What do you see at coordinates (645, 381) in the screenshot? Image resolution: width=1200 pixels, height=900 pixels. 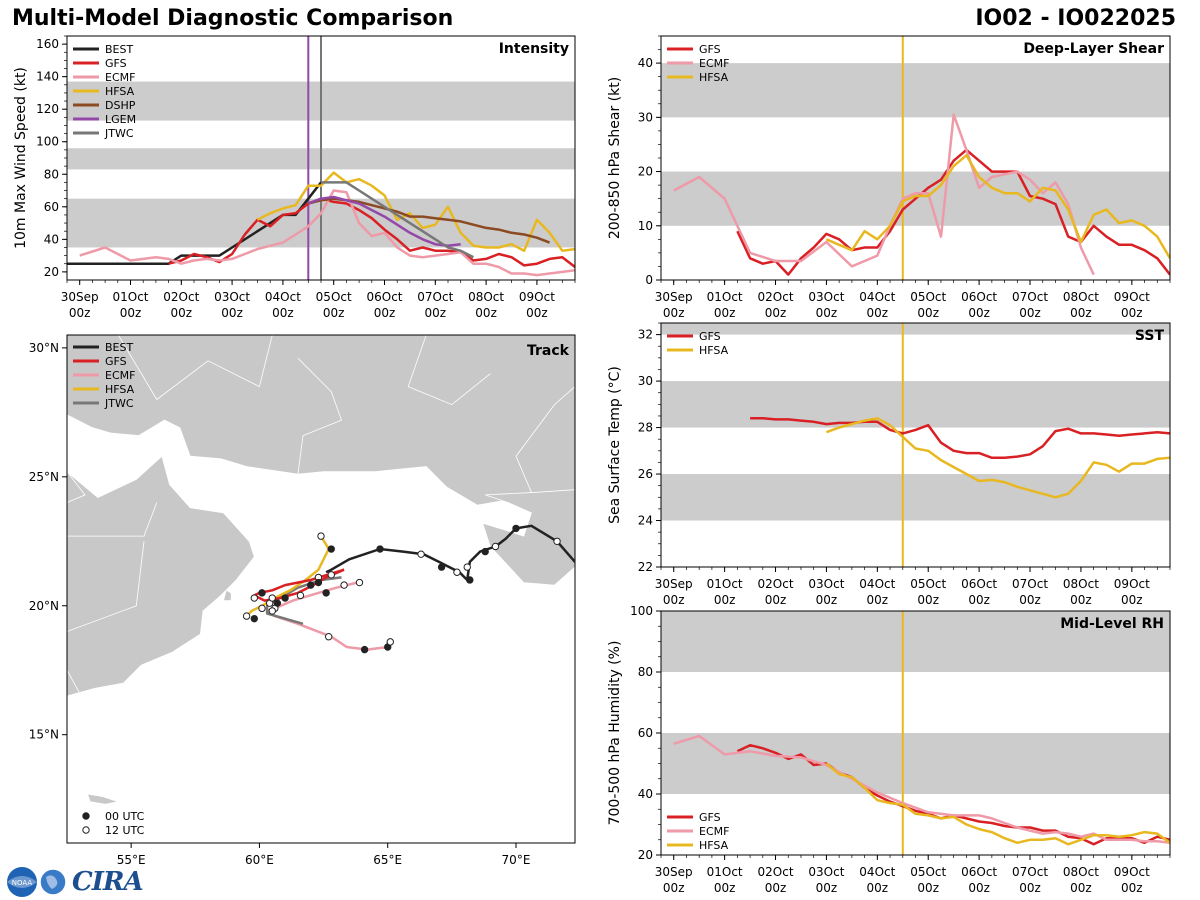 I see `sst-ytick-label: 30` at bounding box center [645, 381].